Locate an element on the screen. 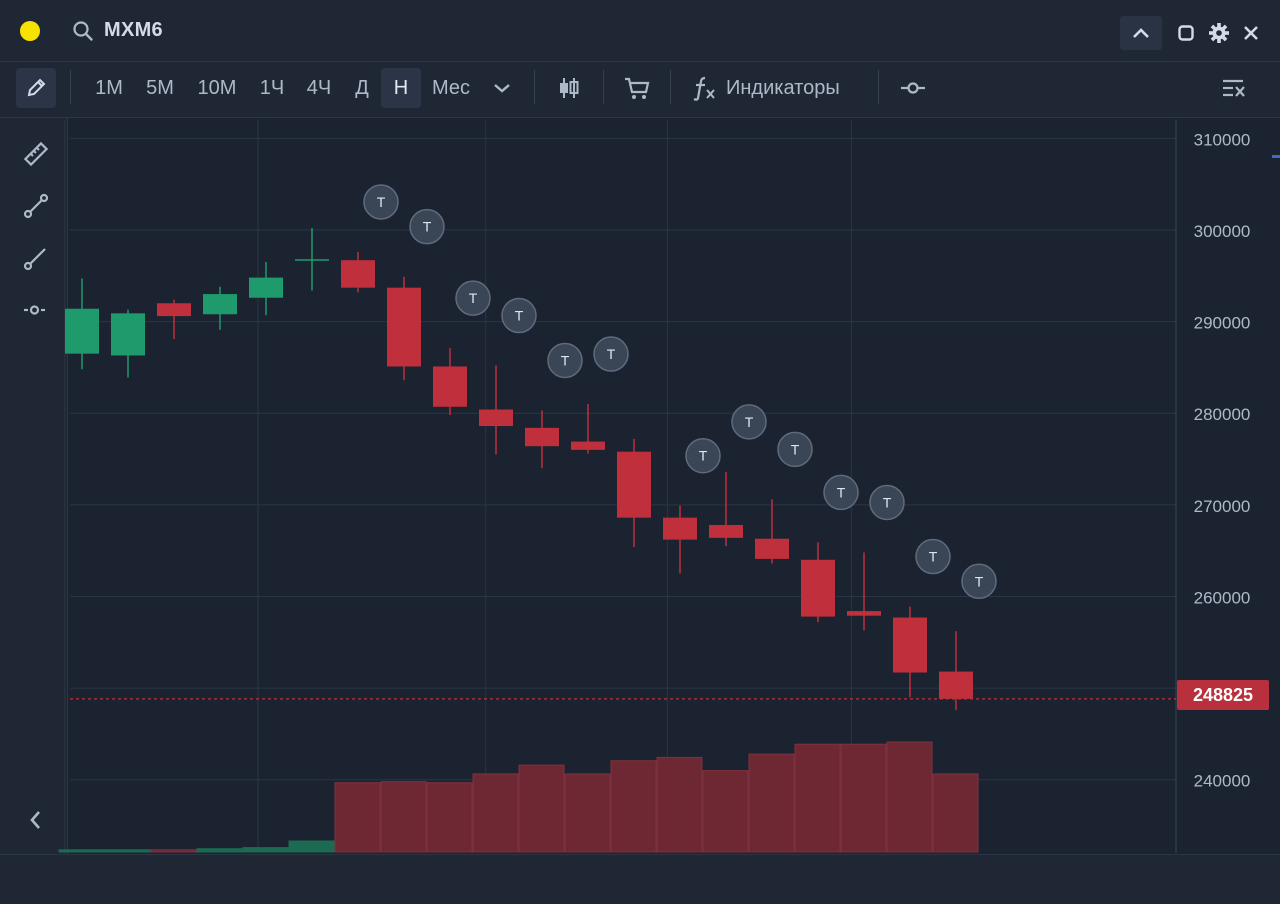  horizontal-line-icon is located at coordinates (34, 310).